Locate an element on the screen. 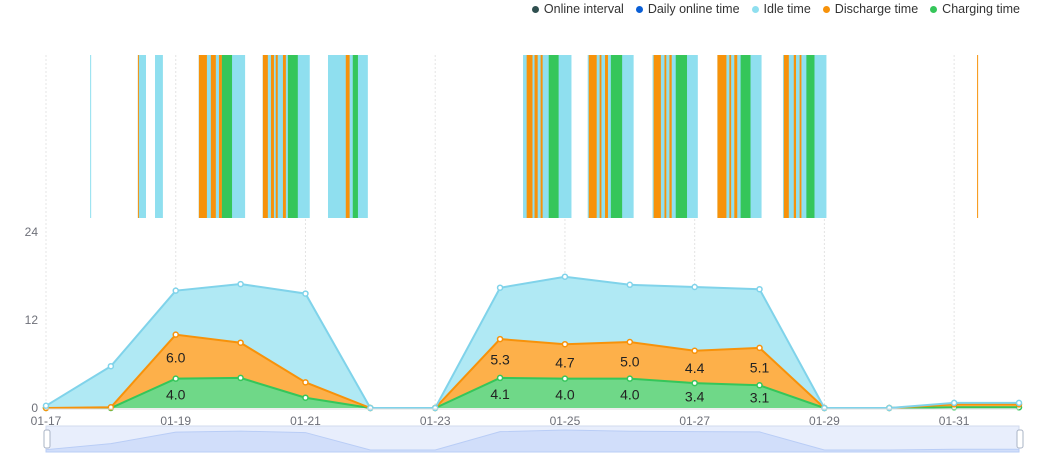 The image size is (1050, 465). data-label: 4.1 is located at coordinates (500, 394).